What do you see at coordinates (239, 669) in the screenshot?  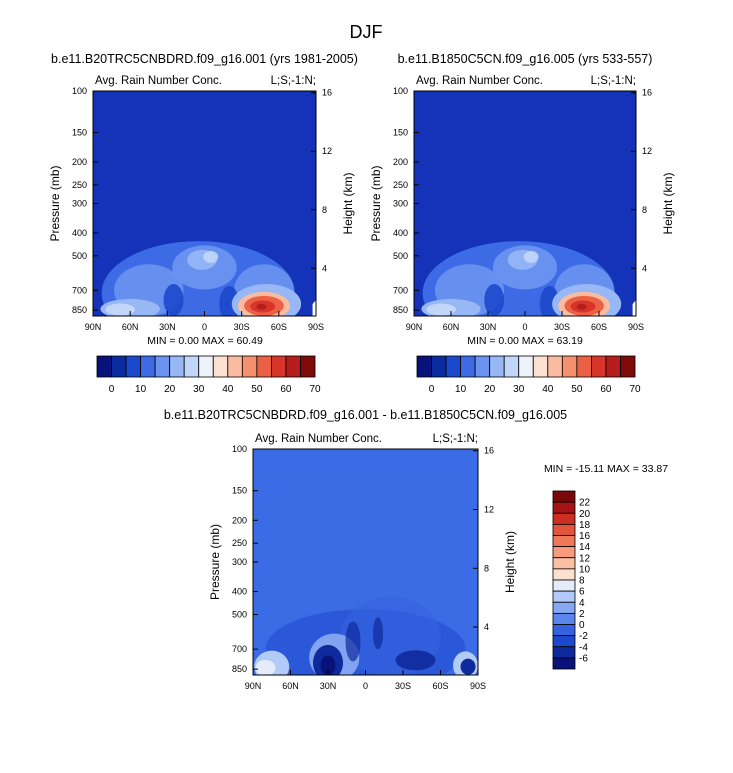 I see `y-tick-label: 850` at bounding box center [239, 669].